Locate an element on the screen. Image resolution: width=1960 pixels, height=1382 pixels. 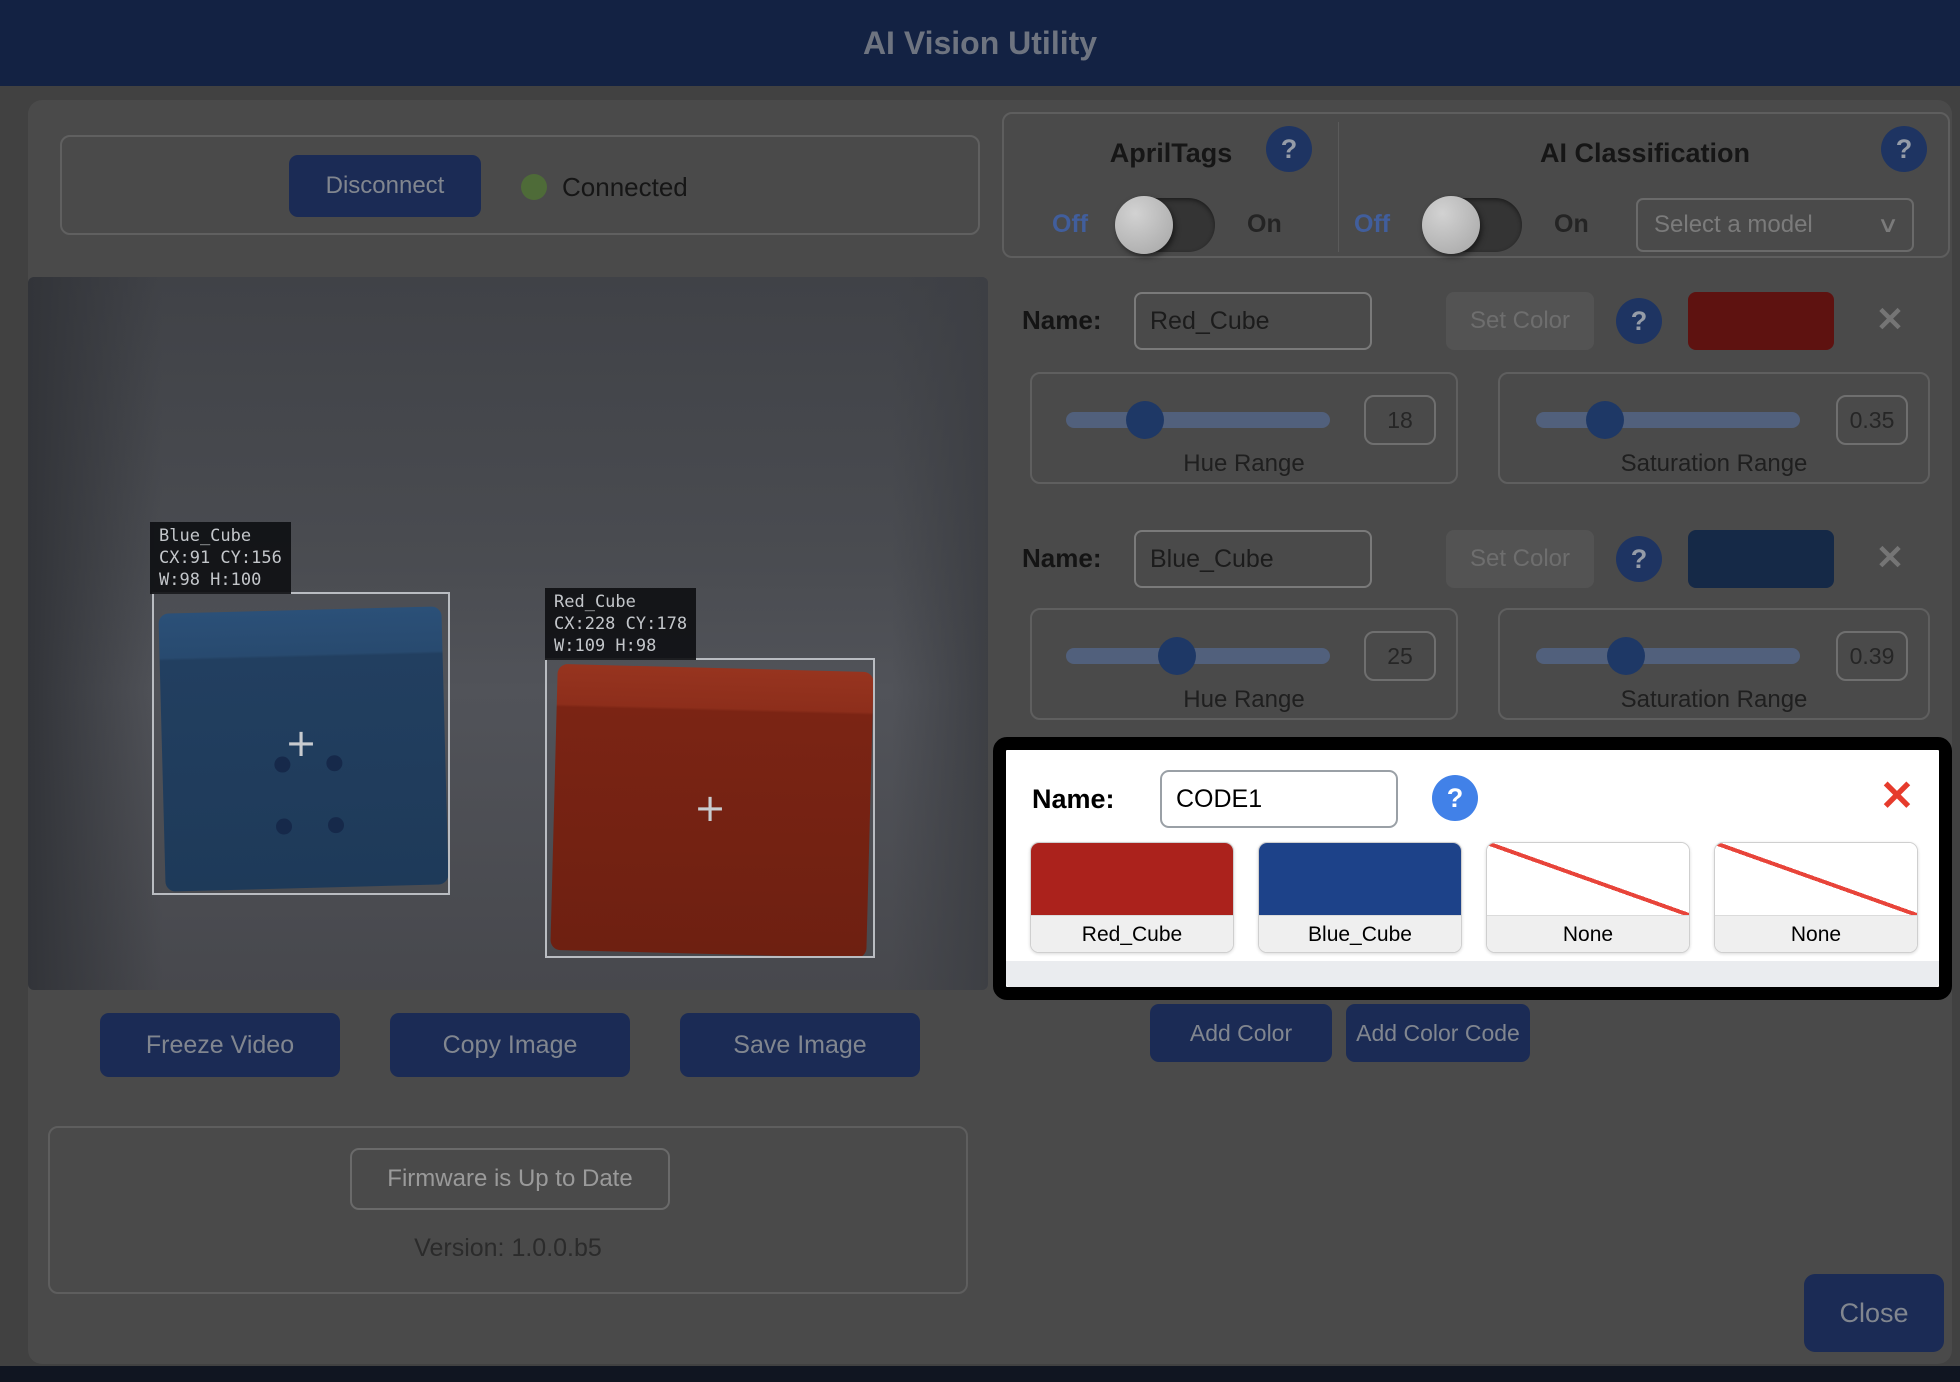
disconnect-button: Disconnect is located at coordinates (385, 186).